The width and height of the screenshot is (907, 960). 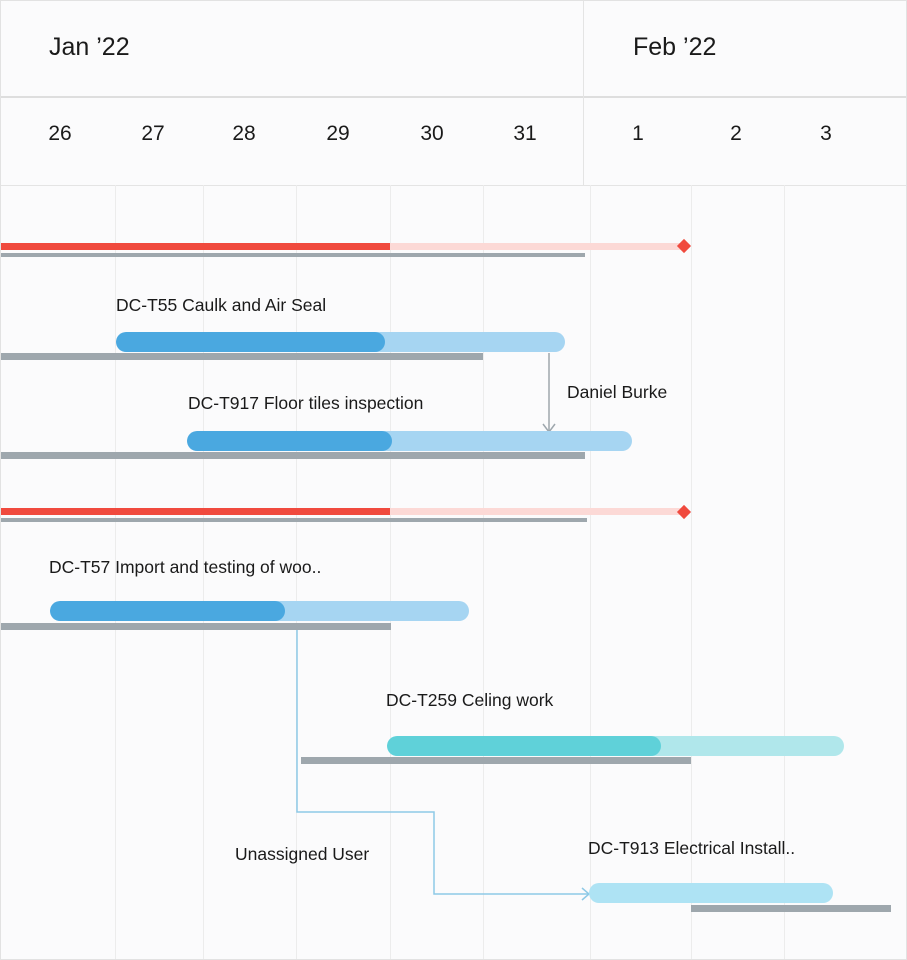 I want to click on task-label: DC-T913 Electrical Install.., so click(x=692, y=848).